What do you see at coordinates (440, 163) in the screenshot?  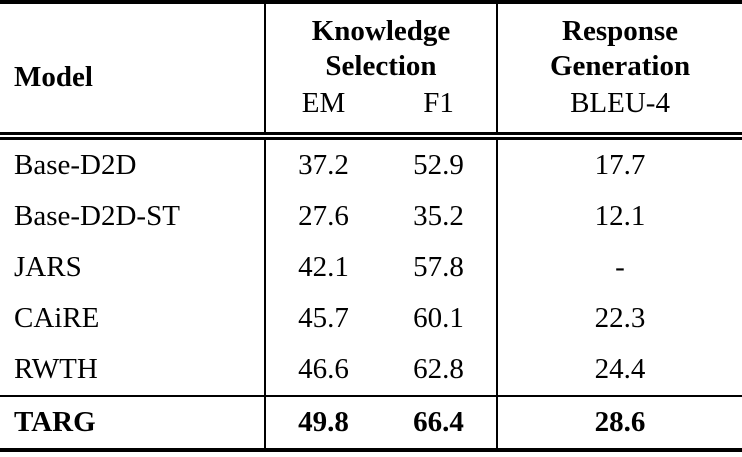 I see `f1-cell: 52.9` at bounding box center [440, 163].